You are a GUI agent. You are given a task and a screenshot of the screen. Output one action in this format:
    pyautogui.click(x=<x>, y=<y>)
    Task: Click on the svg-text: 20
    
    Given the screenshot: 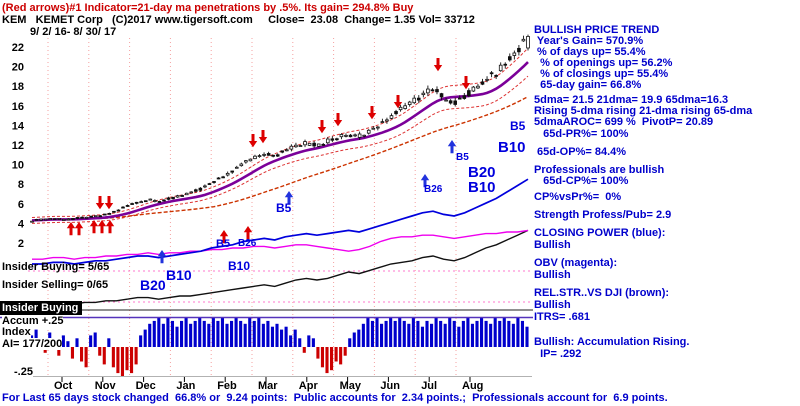 What is the action you would take?
    pyautogui.click(x=18, y=68)
    